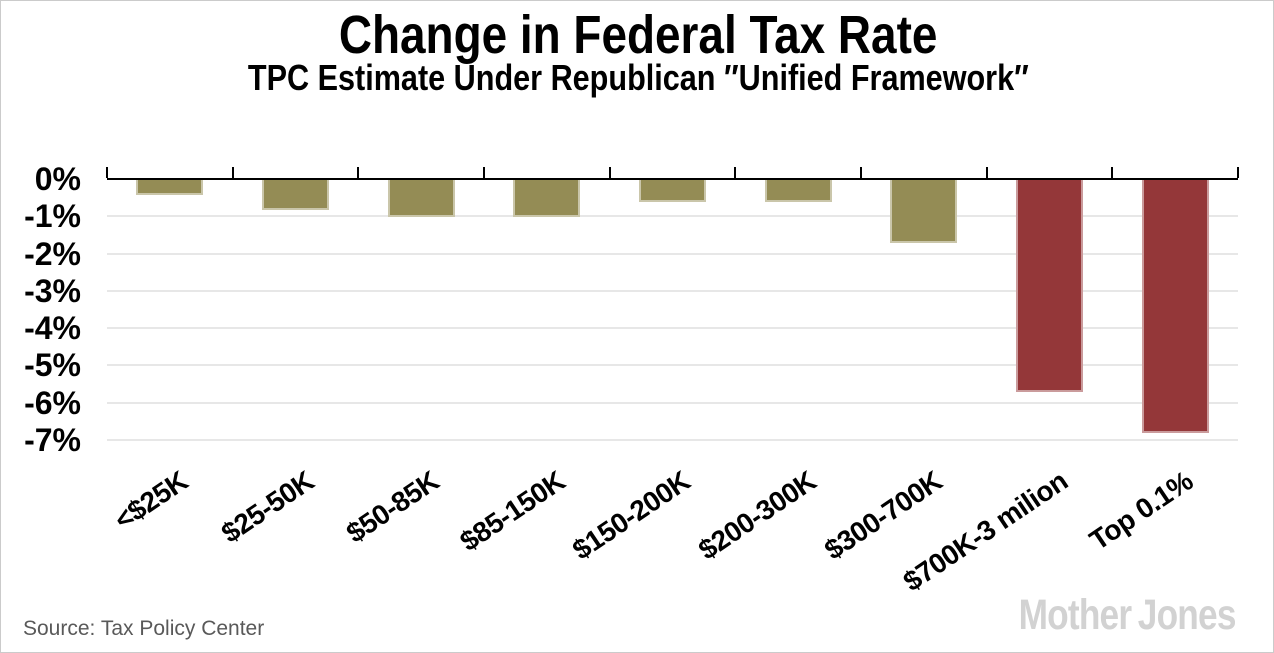 The height and width of the screenshot is (653, 1274). What do you see at coordinates (512, 511) in the screenshot?
I see `x-axis-category-label: $85-150K` at bounding box center [512, 511].